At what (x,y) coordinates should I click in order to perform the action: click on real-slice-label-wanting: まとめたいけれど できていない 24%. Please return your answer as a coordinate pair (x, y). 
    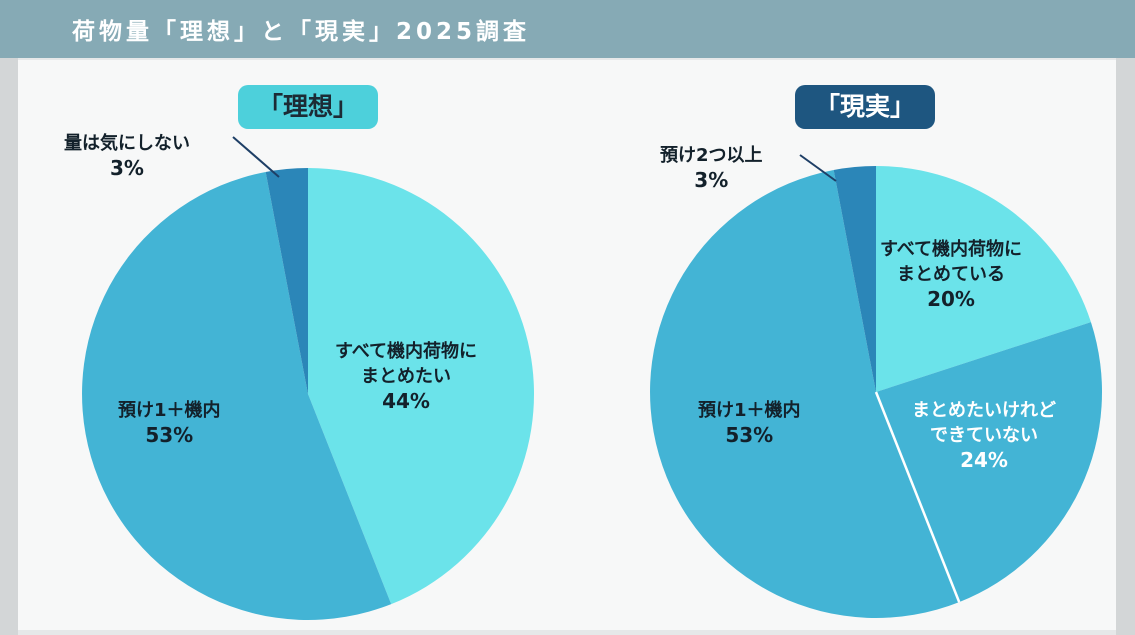
    Looking at the image, I should click on (984, 436).